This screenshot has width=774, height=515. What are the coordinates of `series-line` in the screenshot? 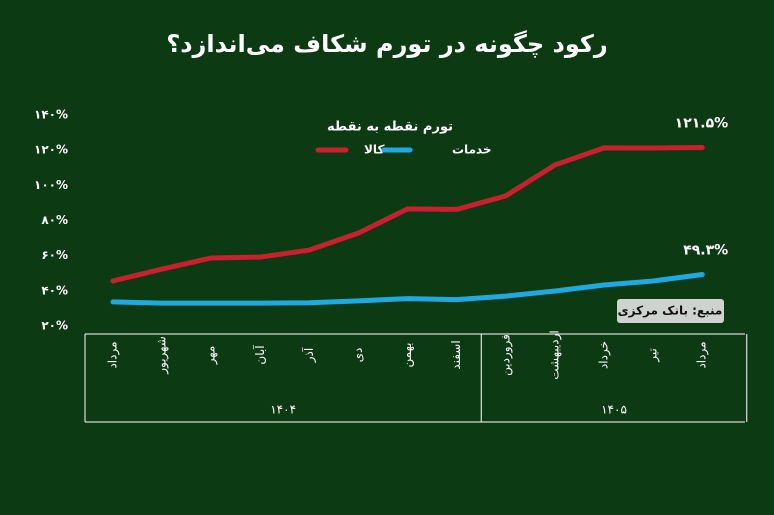 It's located at (407, 288).